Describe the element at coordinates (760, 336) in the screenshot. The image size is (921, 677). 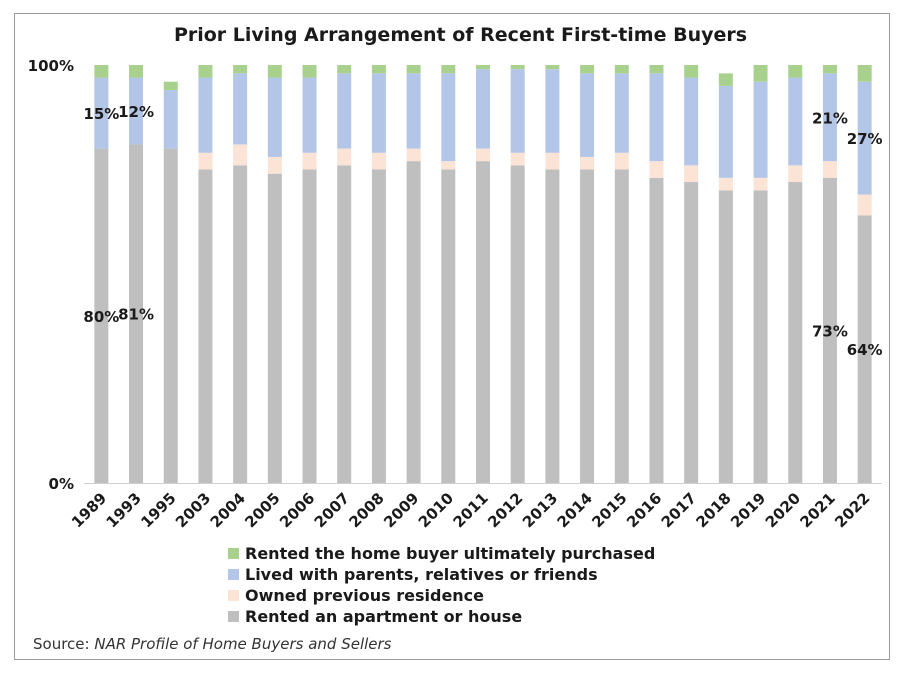
I see `bar-2019-rented-an-apartment-or-house` at that location.